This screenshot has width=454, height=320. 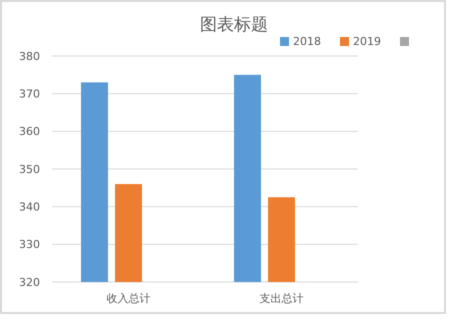 What do you see at coordinates (29, 131) in the screenshot?
I see `y-tick-label: 360` at bounding box center [29, 131].